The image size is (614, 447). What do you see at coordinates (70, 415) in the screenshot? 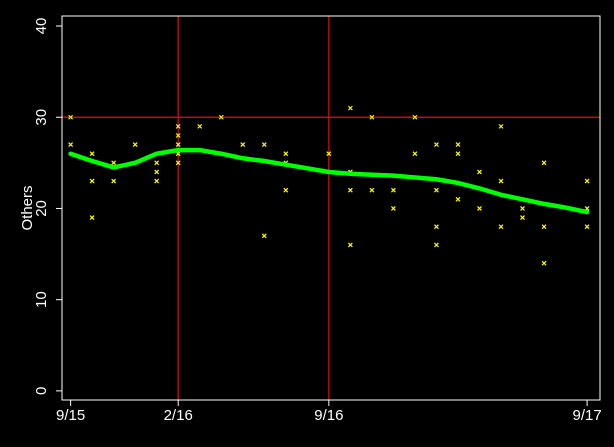
I see `x-tick-label: 9/15` at bounding box center [70, 415].